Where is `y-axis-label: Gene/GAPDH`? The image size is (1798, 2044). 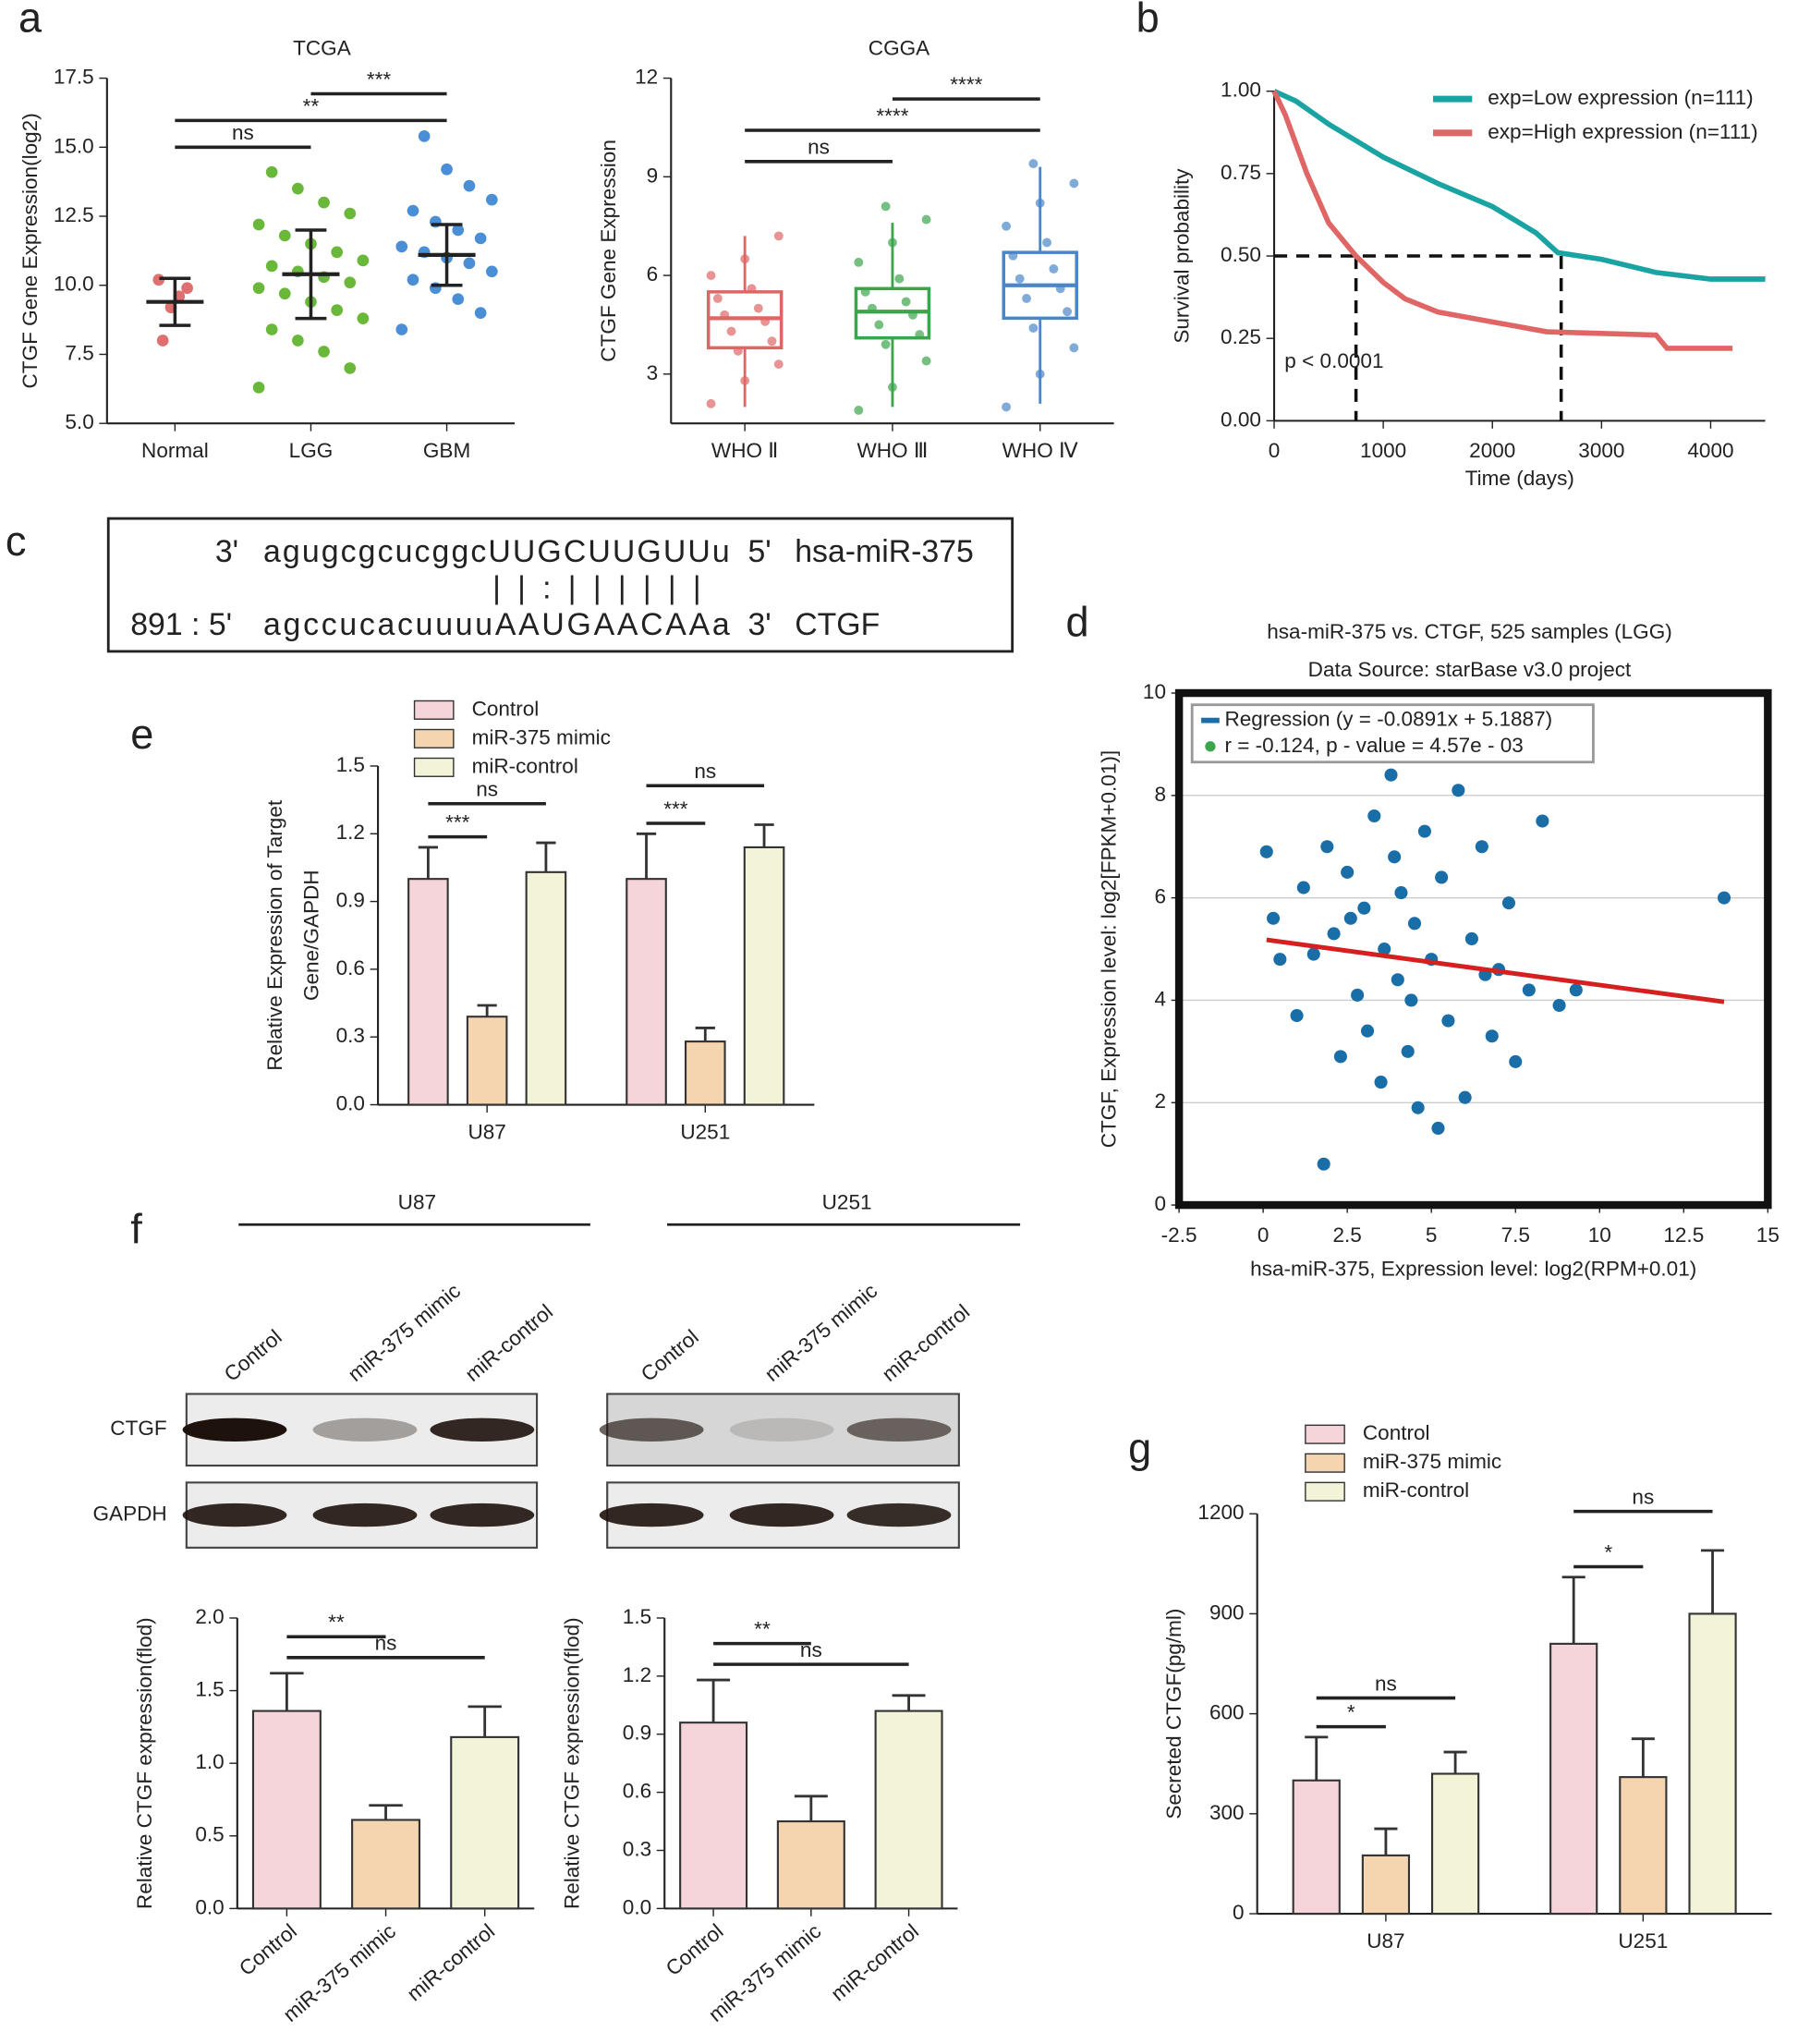 y-axis-label: Gene/GAPDH is located at coordinates (311, 936).